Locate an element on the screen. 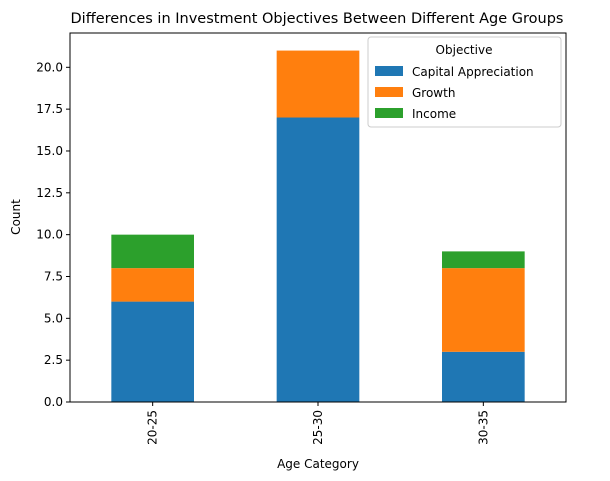 Image resolution: width=610 pixels, height=481 pixels. x-tick-label: 30-35 is located at coordinates (483, 427).